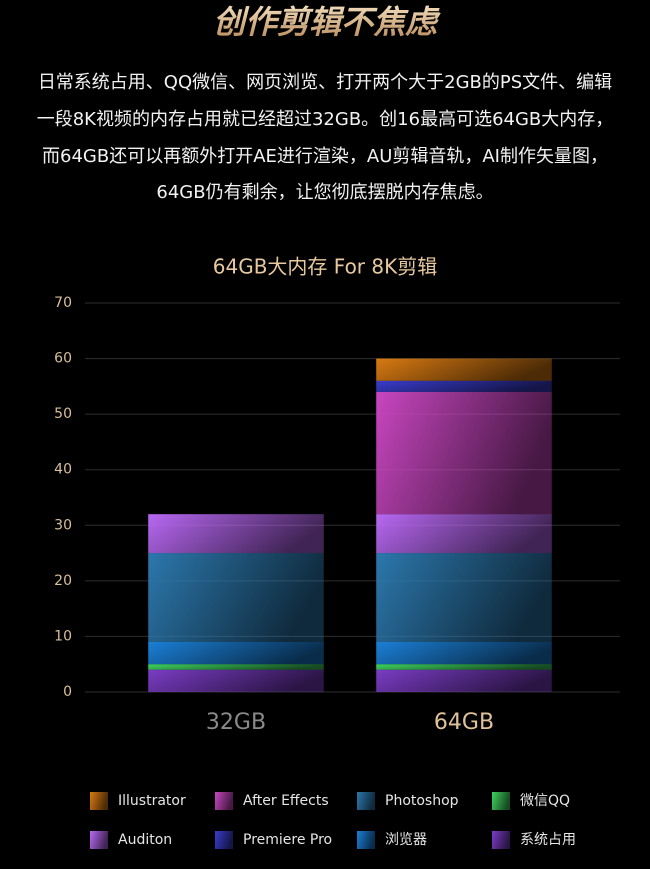  Describe the element at coordinates (63, 470) in the screenshot. I see `y-tick-label: 40` at that location.